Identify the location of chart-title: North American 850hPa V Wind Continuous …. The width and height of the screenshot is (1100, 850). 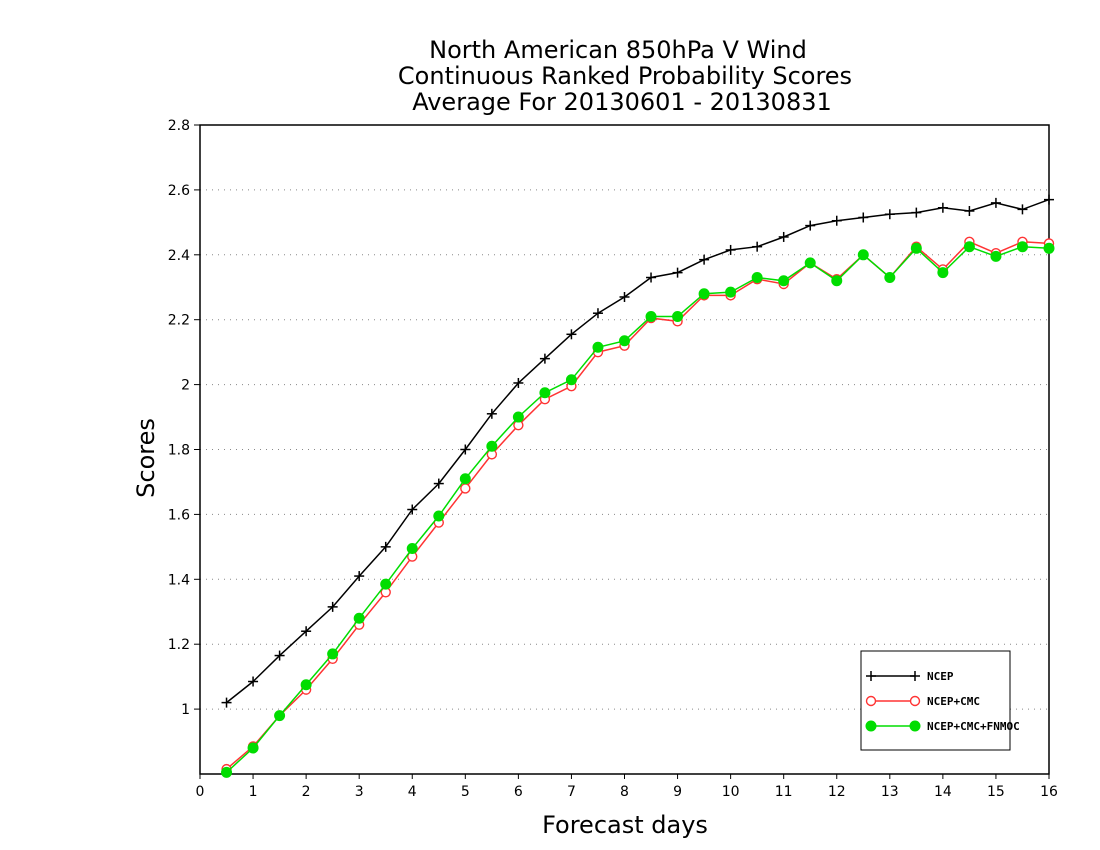
(625, 76).